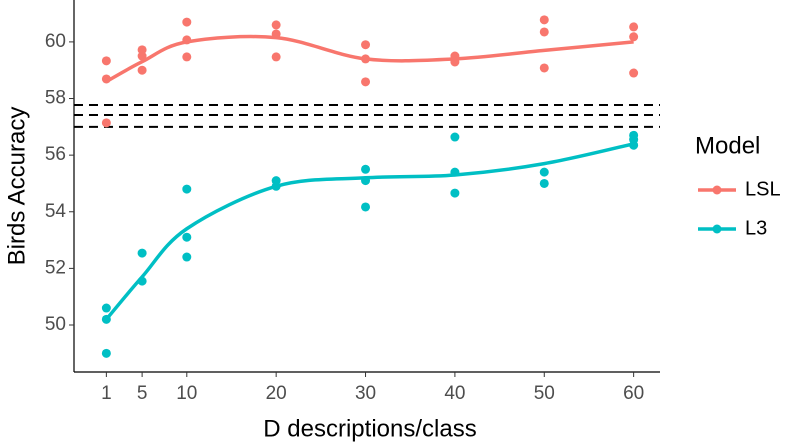  I want to click on x-axis-label: D descriptions/class, so click(369, 428).